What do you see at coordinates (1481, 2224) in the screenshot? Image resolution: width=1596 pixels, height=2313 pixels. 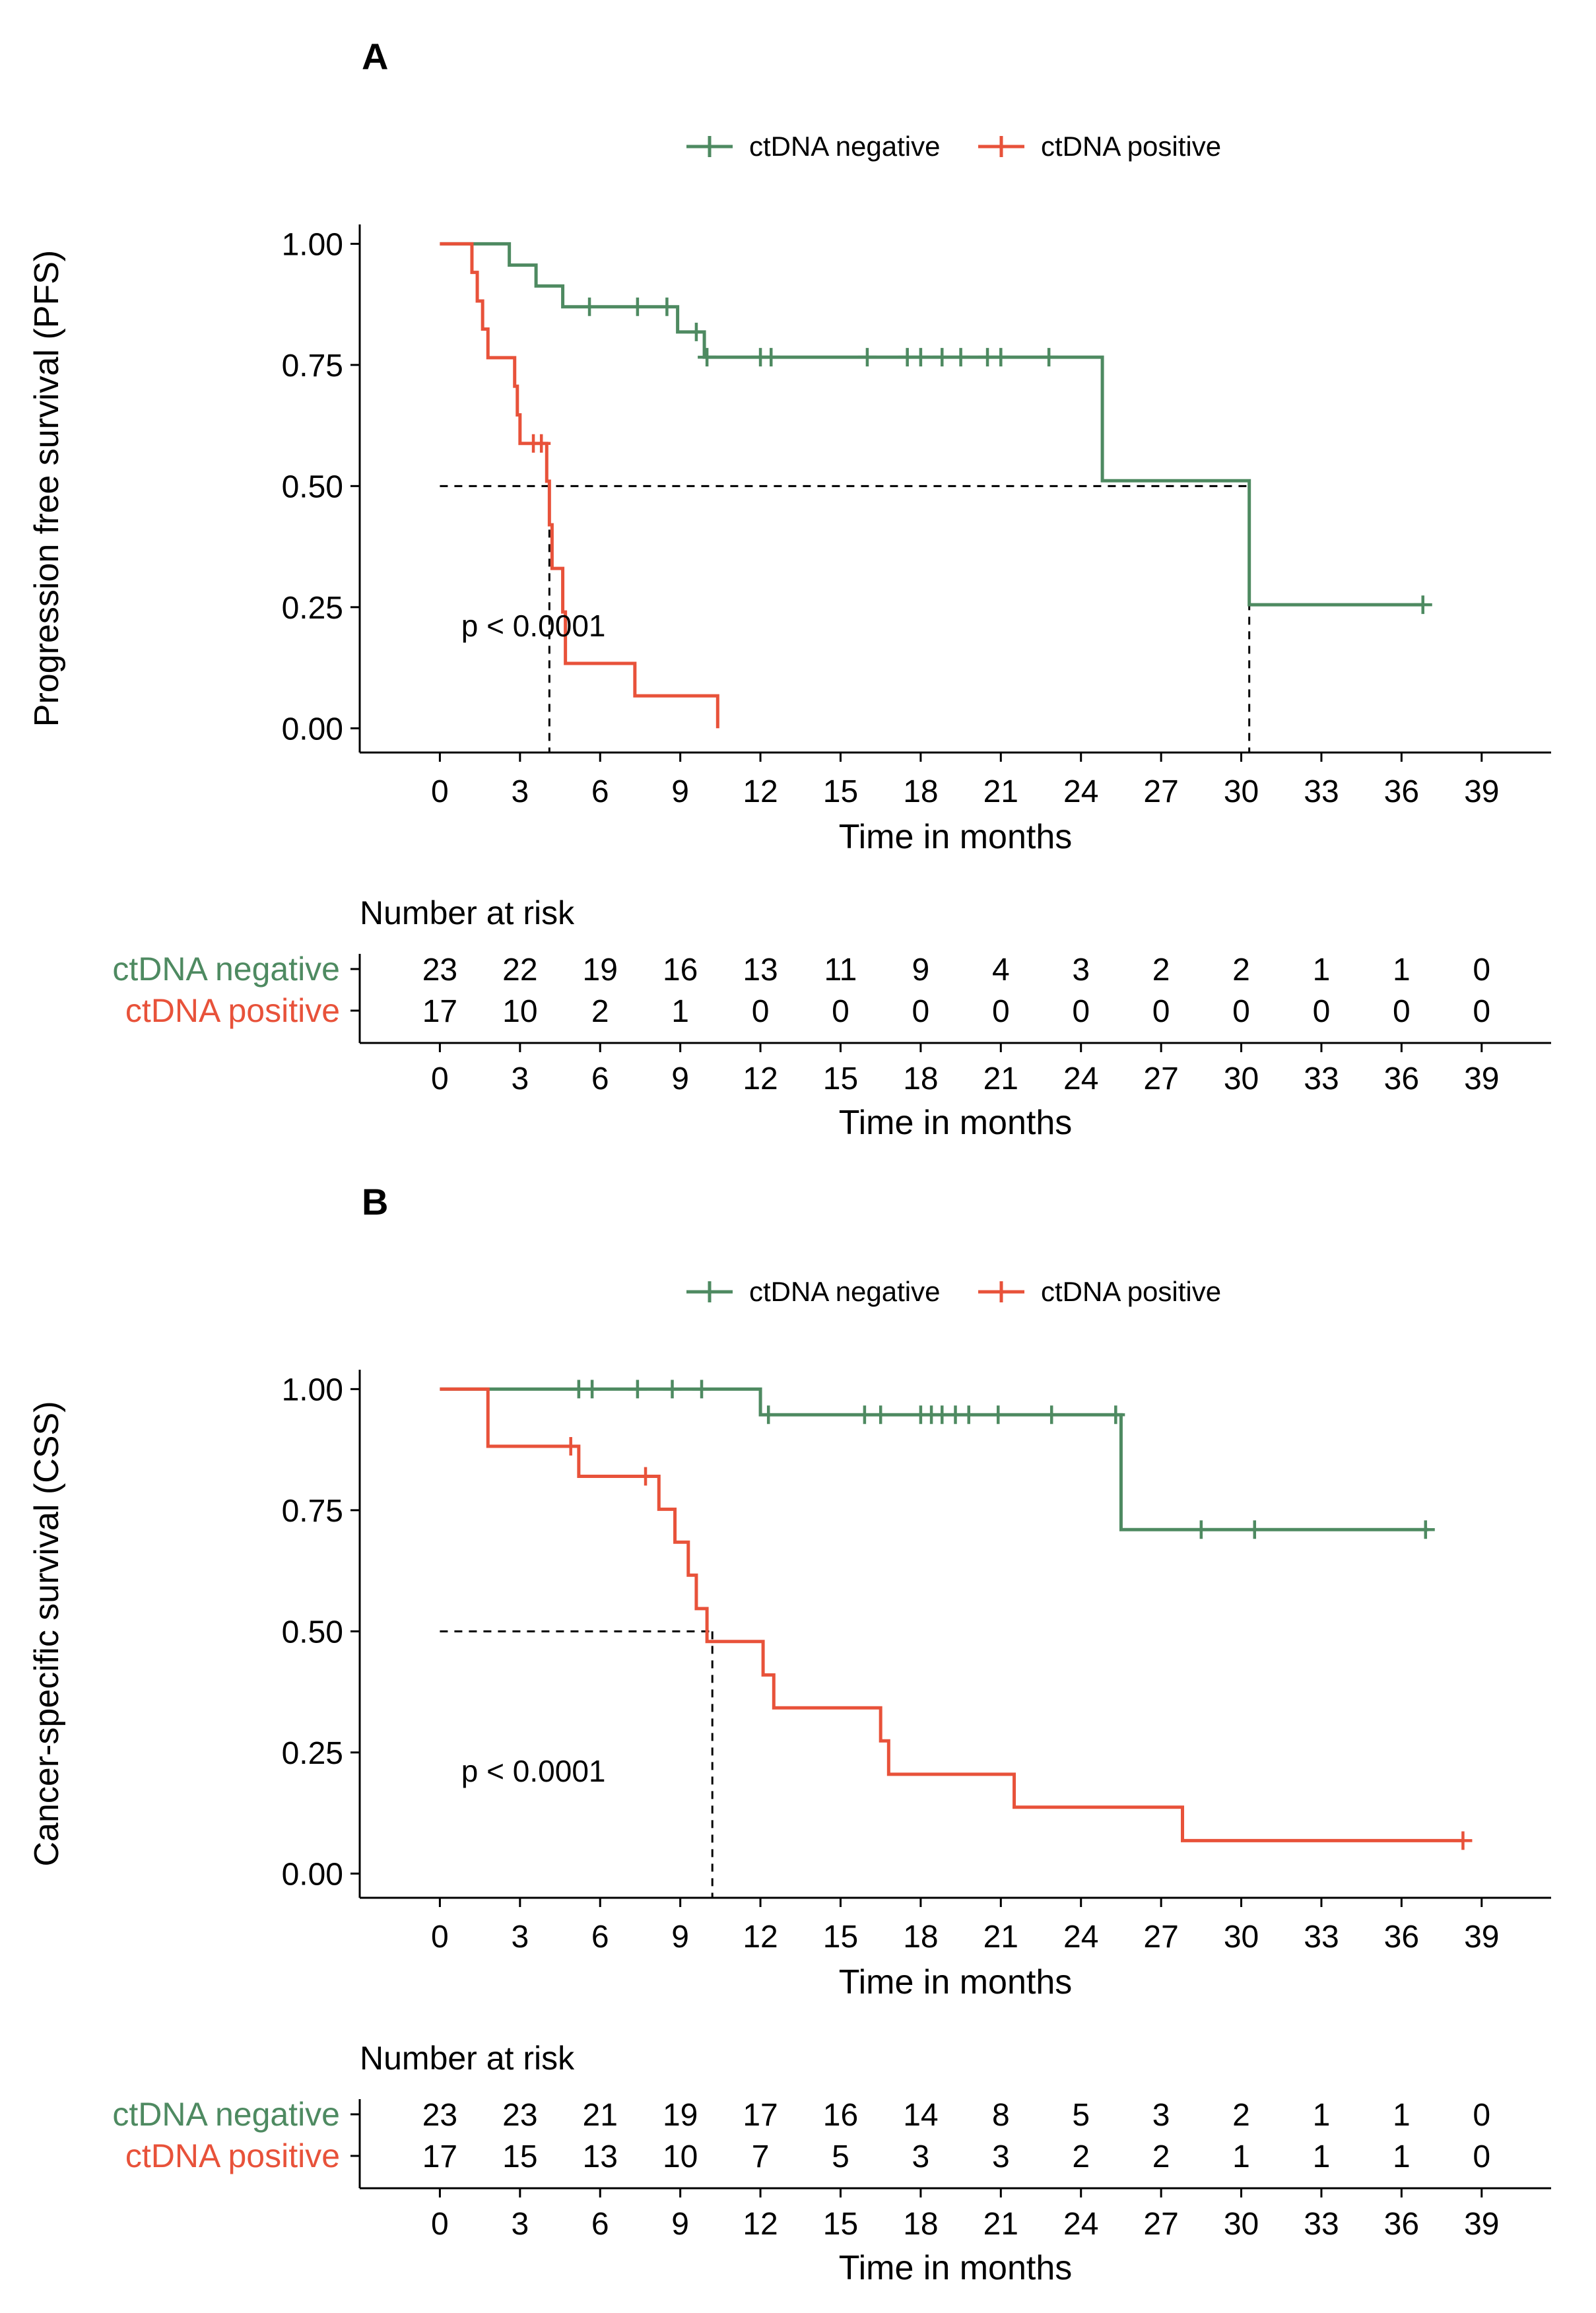 I see `risk-table-tick-label: 39` at bounding box center [1481, 2224].